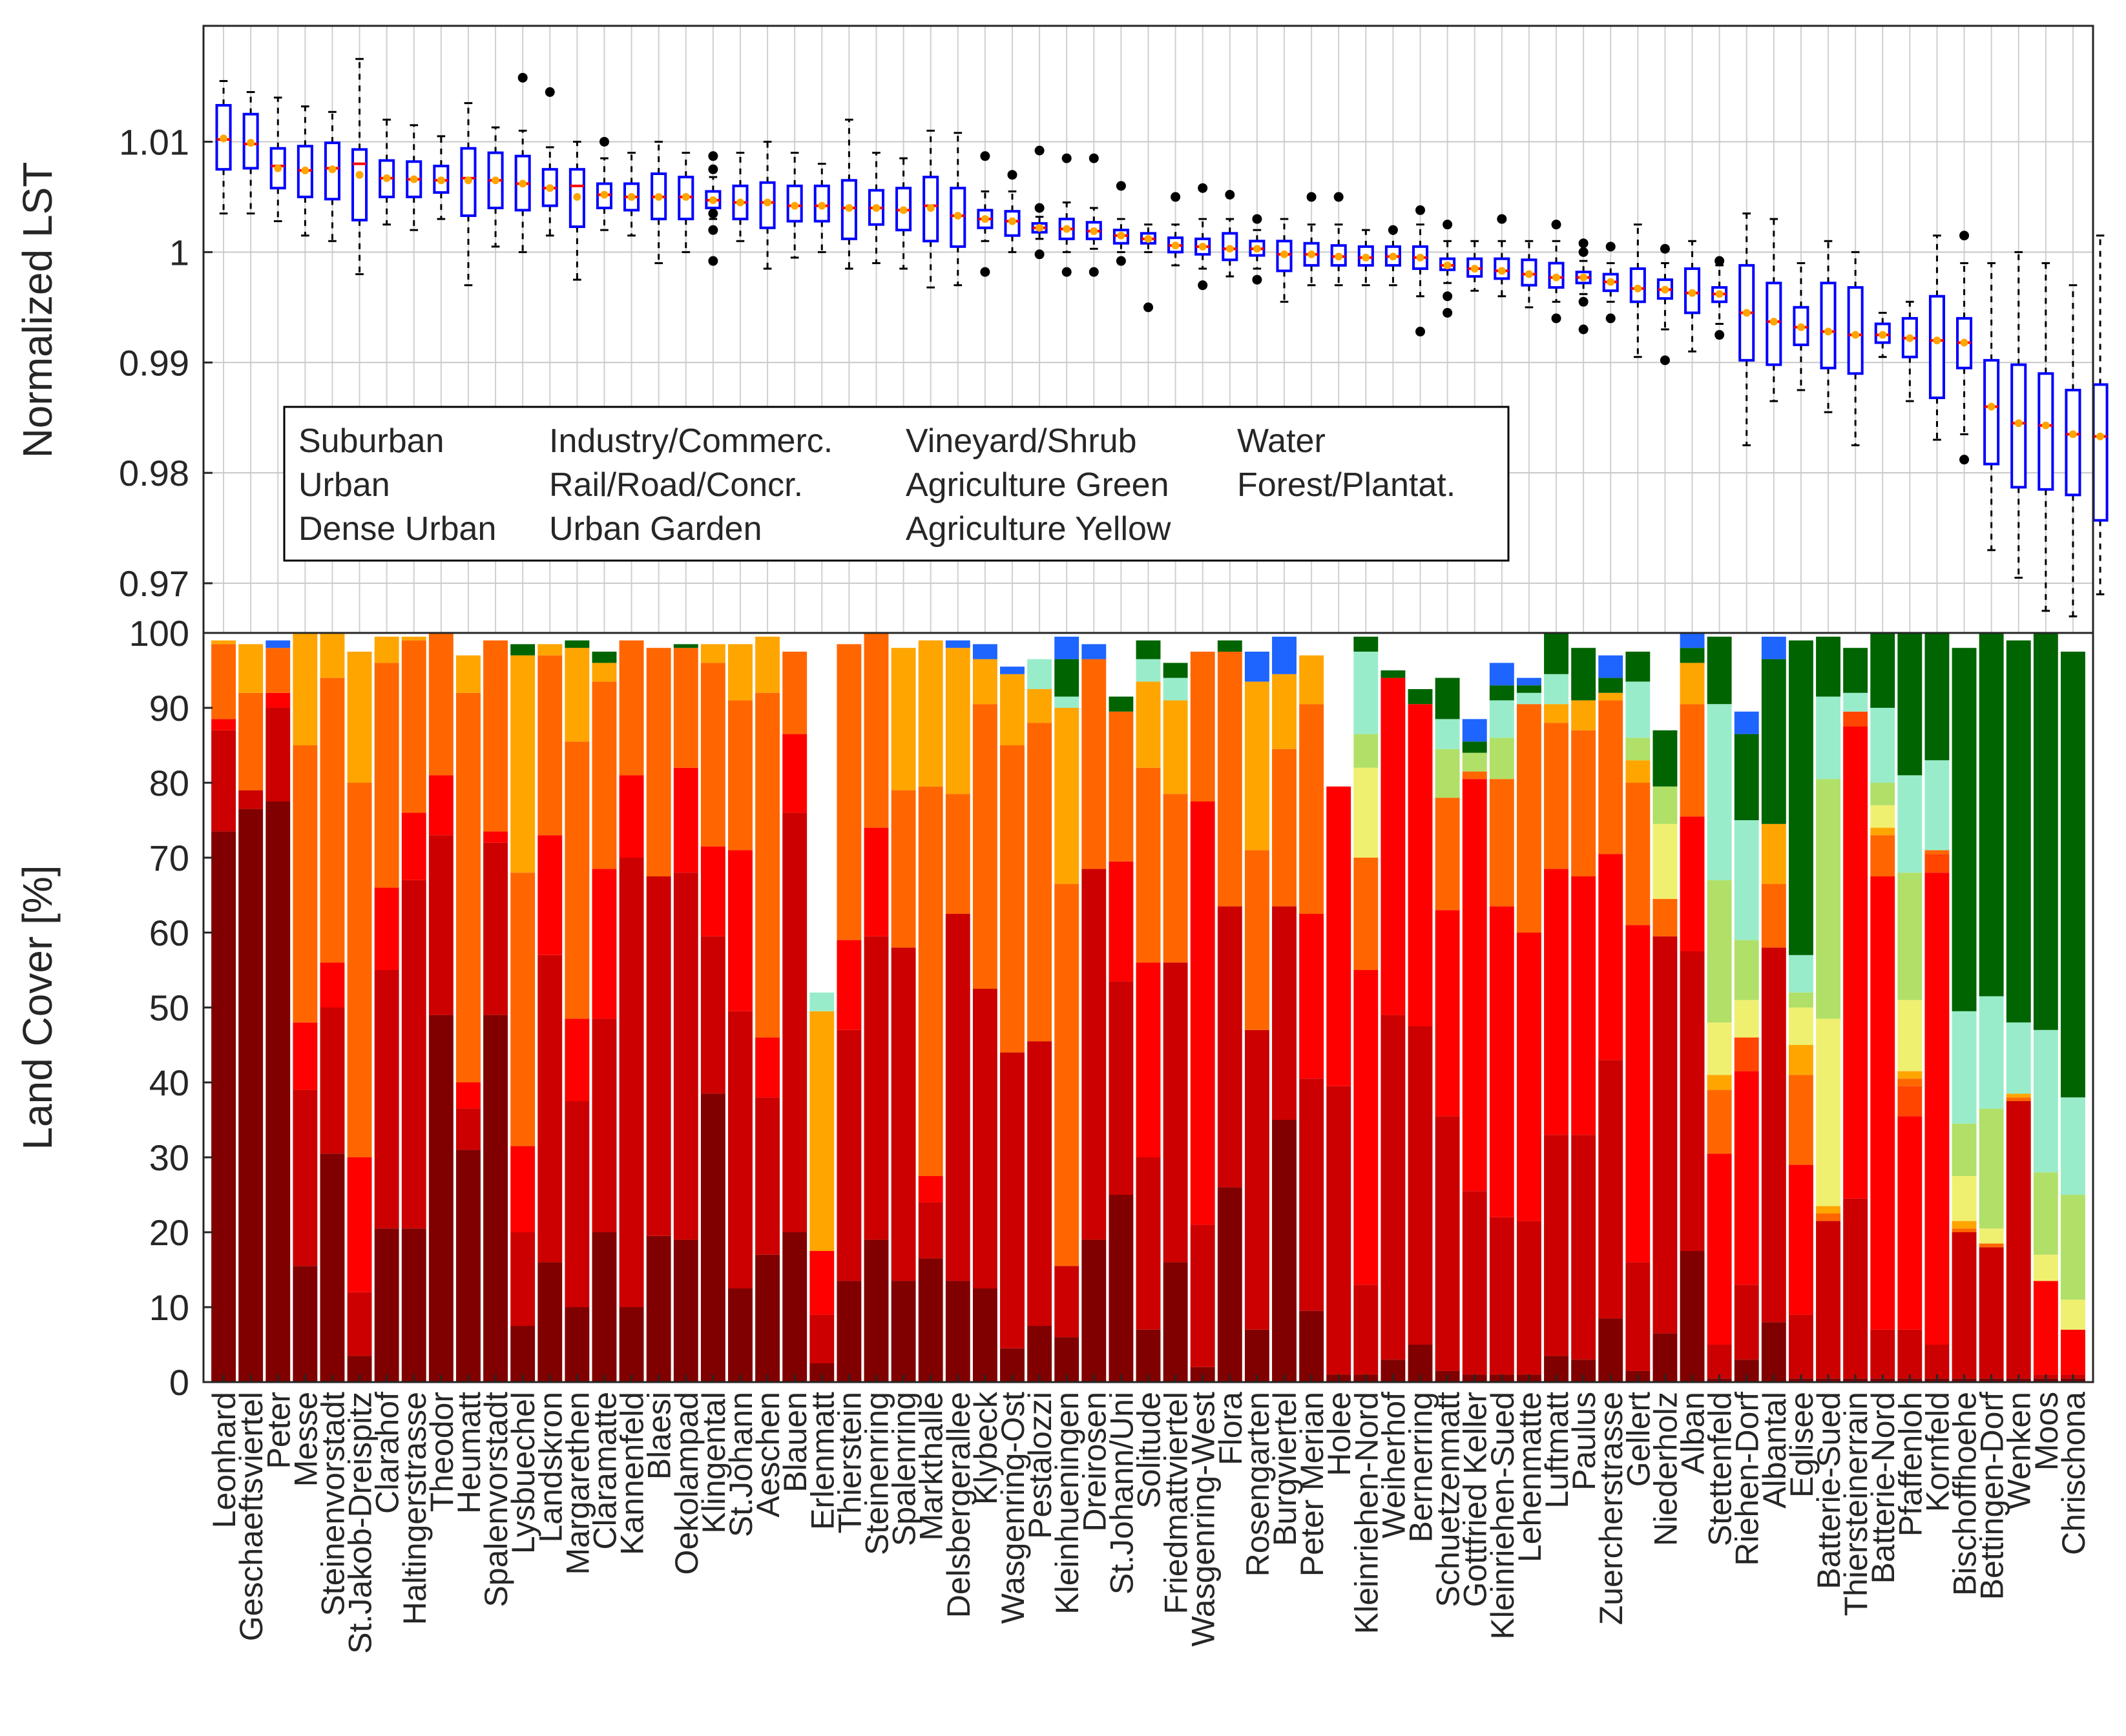 This screenshot has height=1736, width=2126. Describe the element at coordinates (1883, 334) in the screenshot. I see `boxplot-Batterie-Nord` at that location.